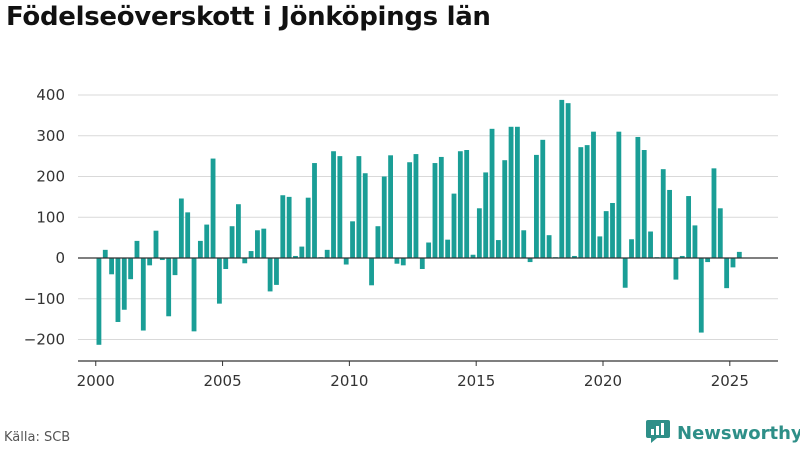 The image size is (800, 450). What do you see at coordinates (658, 433) in the screenshot?
I see `newsworthy-logo-icon` at bounding box center [658, 433].